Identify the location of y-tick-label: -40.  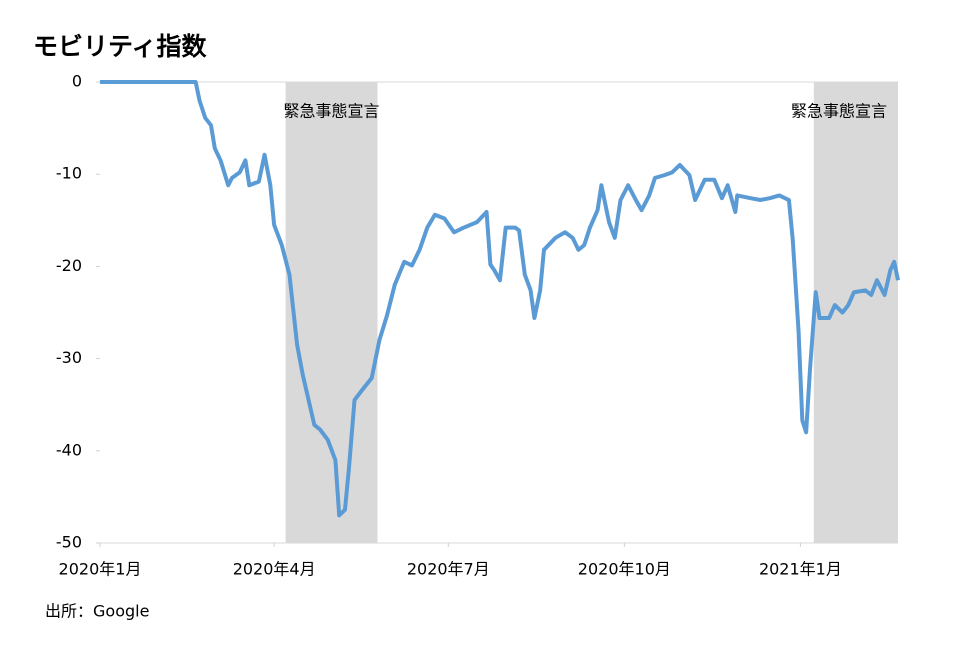
(69, 449).